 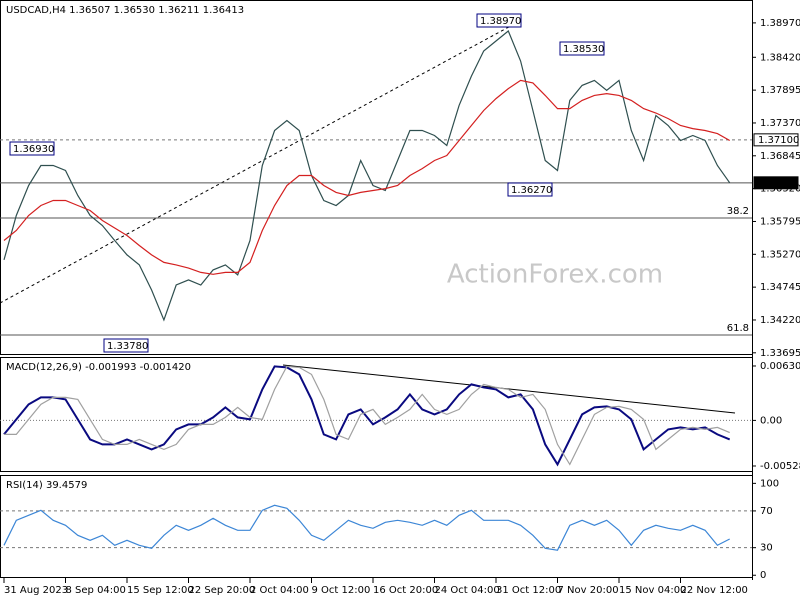 I want to click on x-tick-label: 16 Oct 20:00, so click(x=405, y=590).